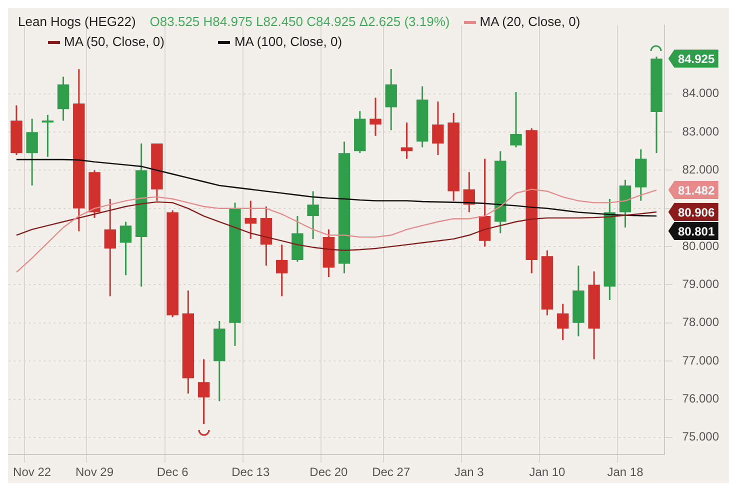 The image size is (737, 491). What do you see at coordinates (172, 472) in the screenshot?
I see `x-tick-label: Dec 6` at bounding box center [172, 472].